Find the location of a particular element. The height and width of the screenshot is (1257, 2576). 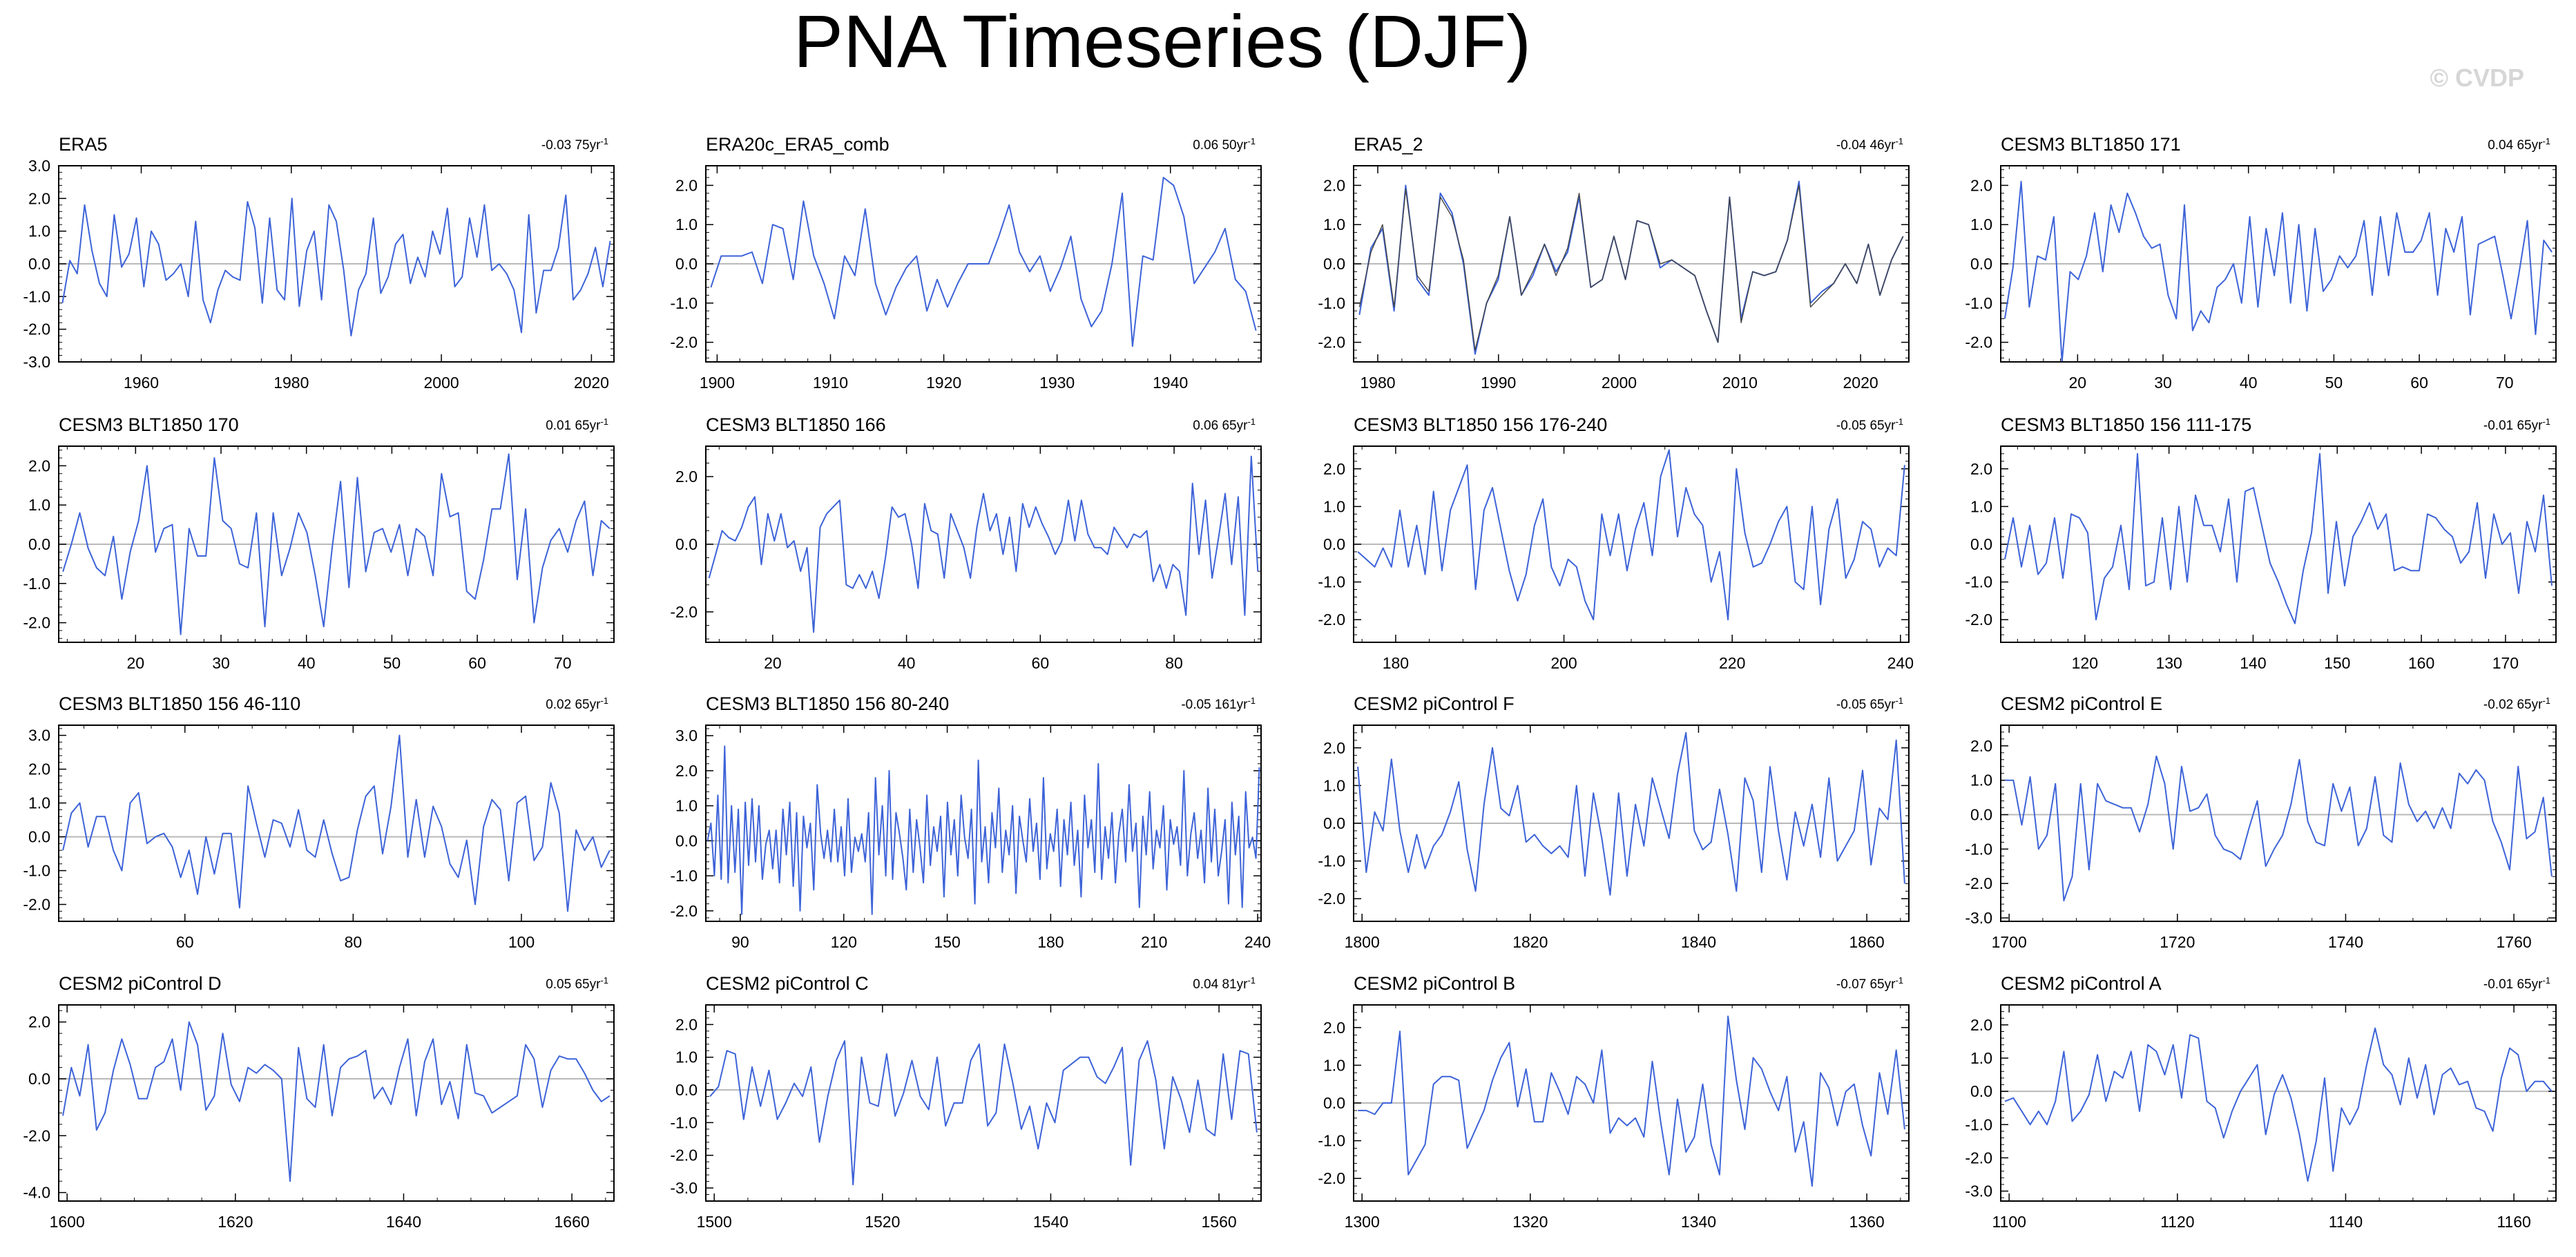

x-tick-label: 70 is located at coordinates (2505, 383).